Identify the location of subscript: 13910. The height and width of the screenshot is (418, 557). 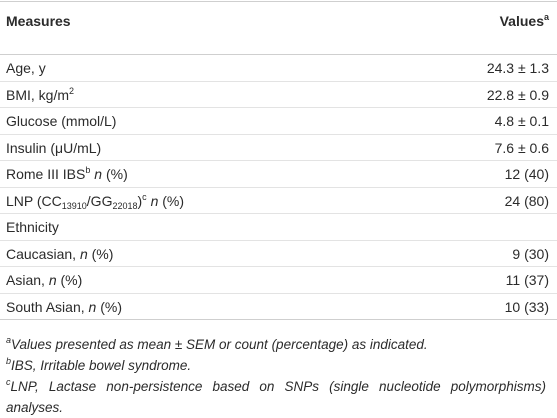
(74, 205).